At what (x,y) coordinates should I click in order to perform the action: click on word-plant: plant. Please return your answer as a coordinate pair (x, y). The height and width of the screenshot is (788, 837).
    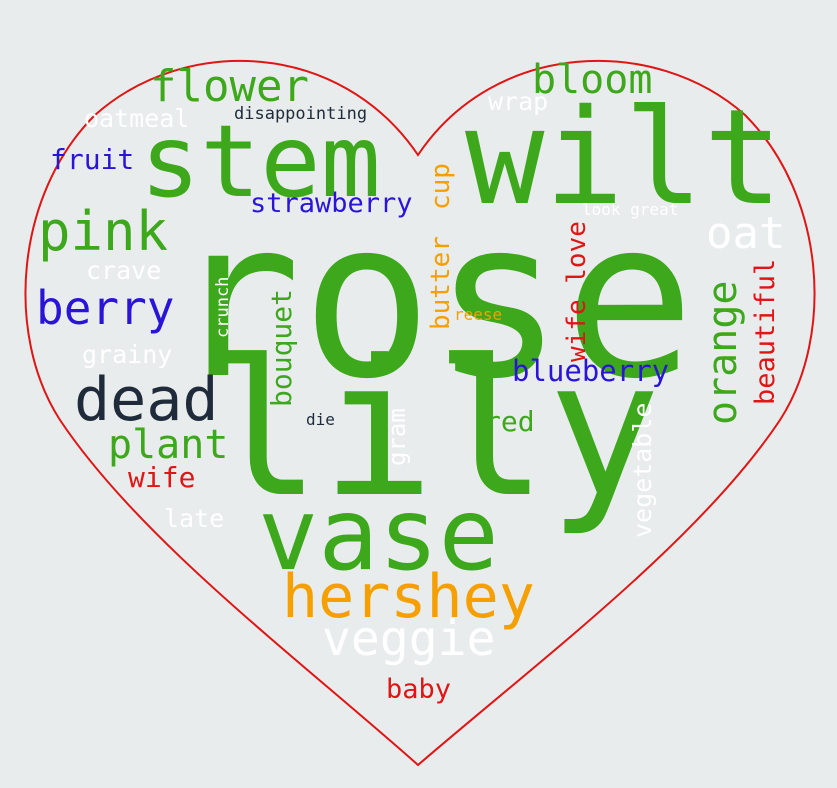
    Looking at the image, I should click on (168, 445).